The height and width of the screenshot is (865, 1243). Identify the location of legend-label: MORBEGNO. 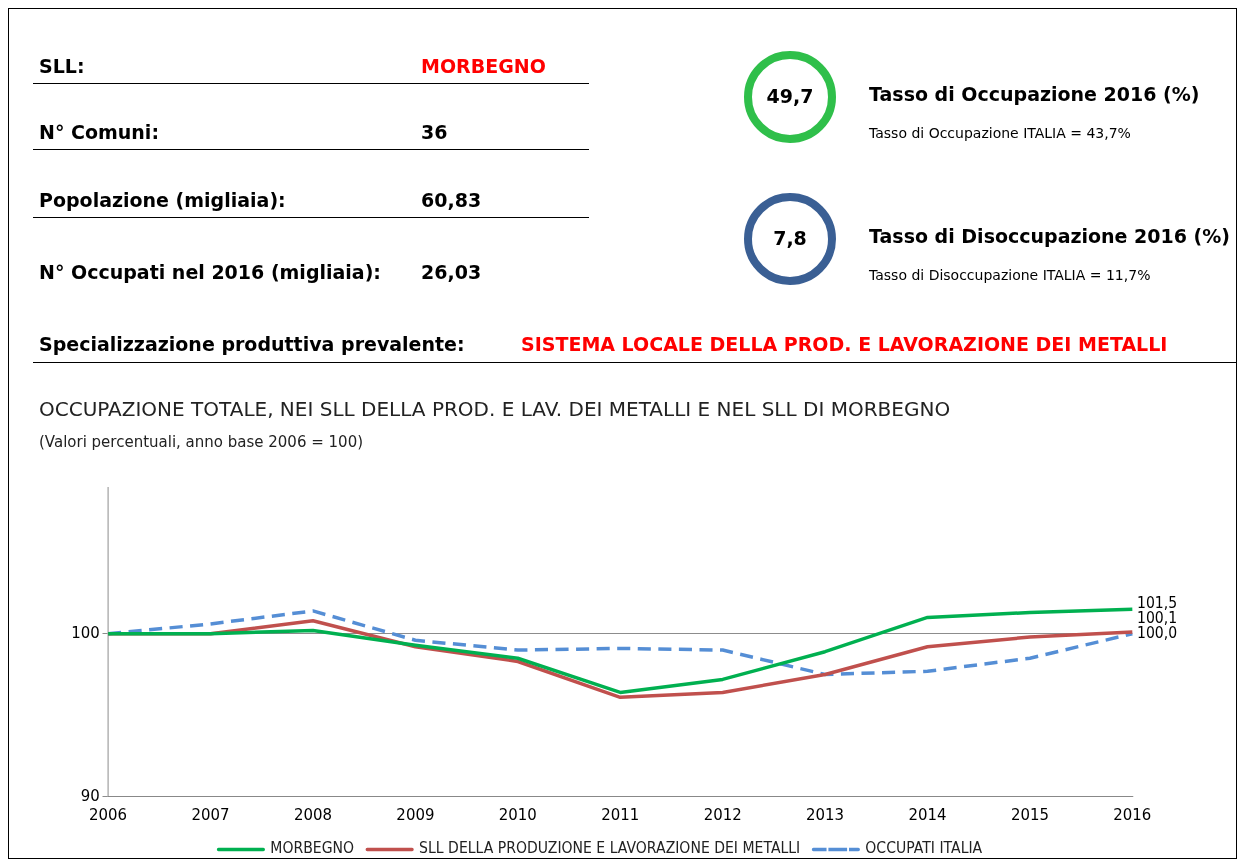
(312, 848).